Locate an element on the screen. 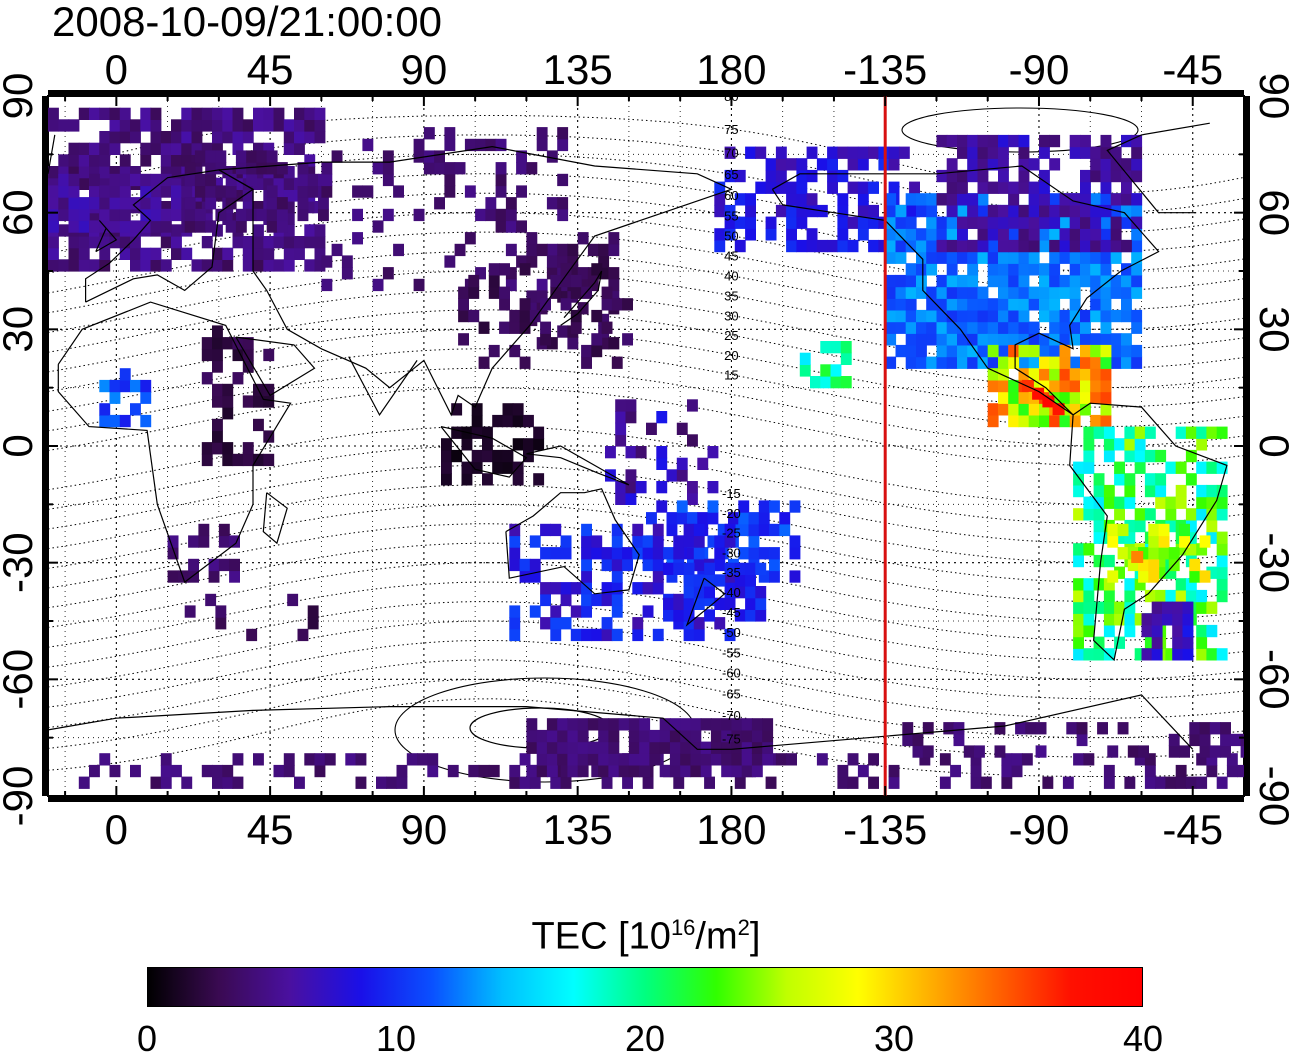 Image resolution: width=1292 pixels, height=1059 pixels. y-tick-label-left: 30 is located at coordinates (20, 329).